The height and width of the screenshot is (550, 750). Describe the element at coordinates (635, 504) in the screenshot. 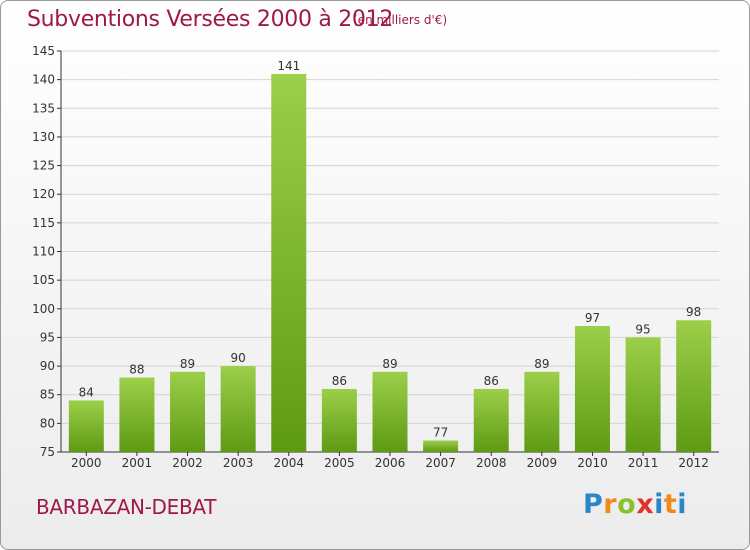

I see `proxiti-logo: Proxiti` at that location.